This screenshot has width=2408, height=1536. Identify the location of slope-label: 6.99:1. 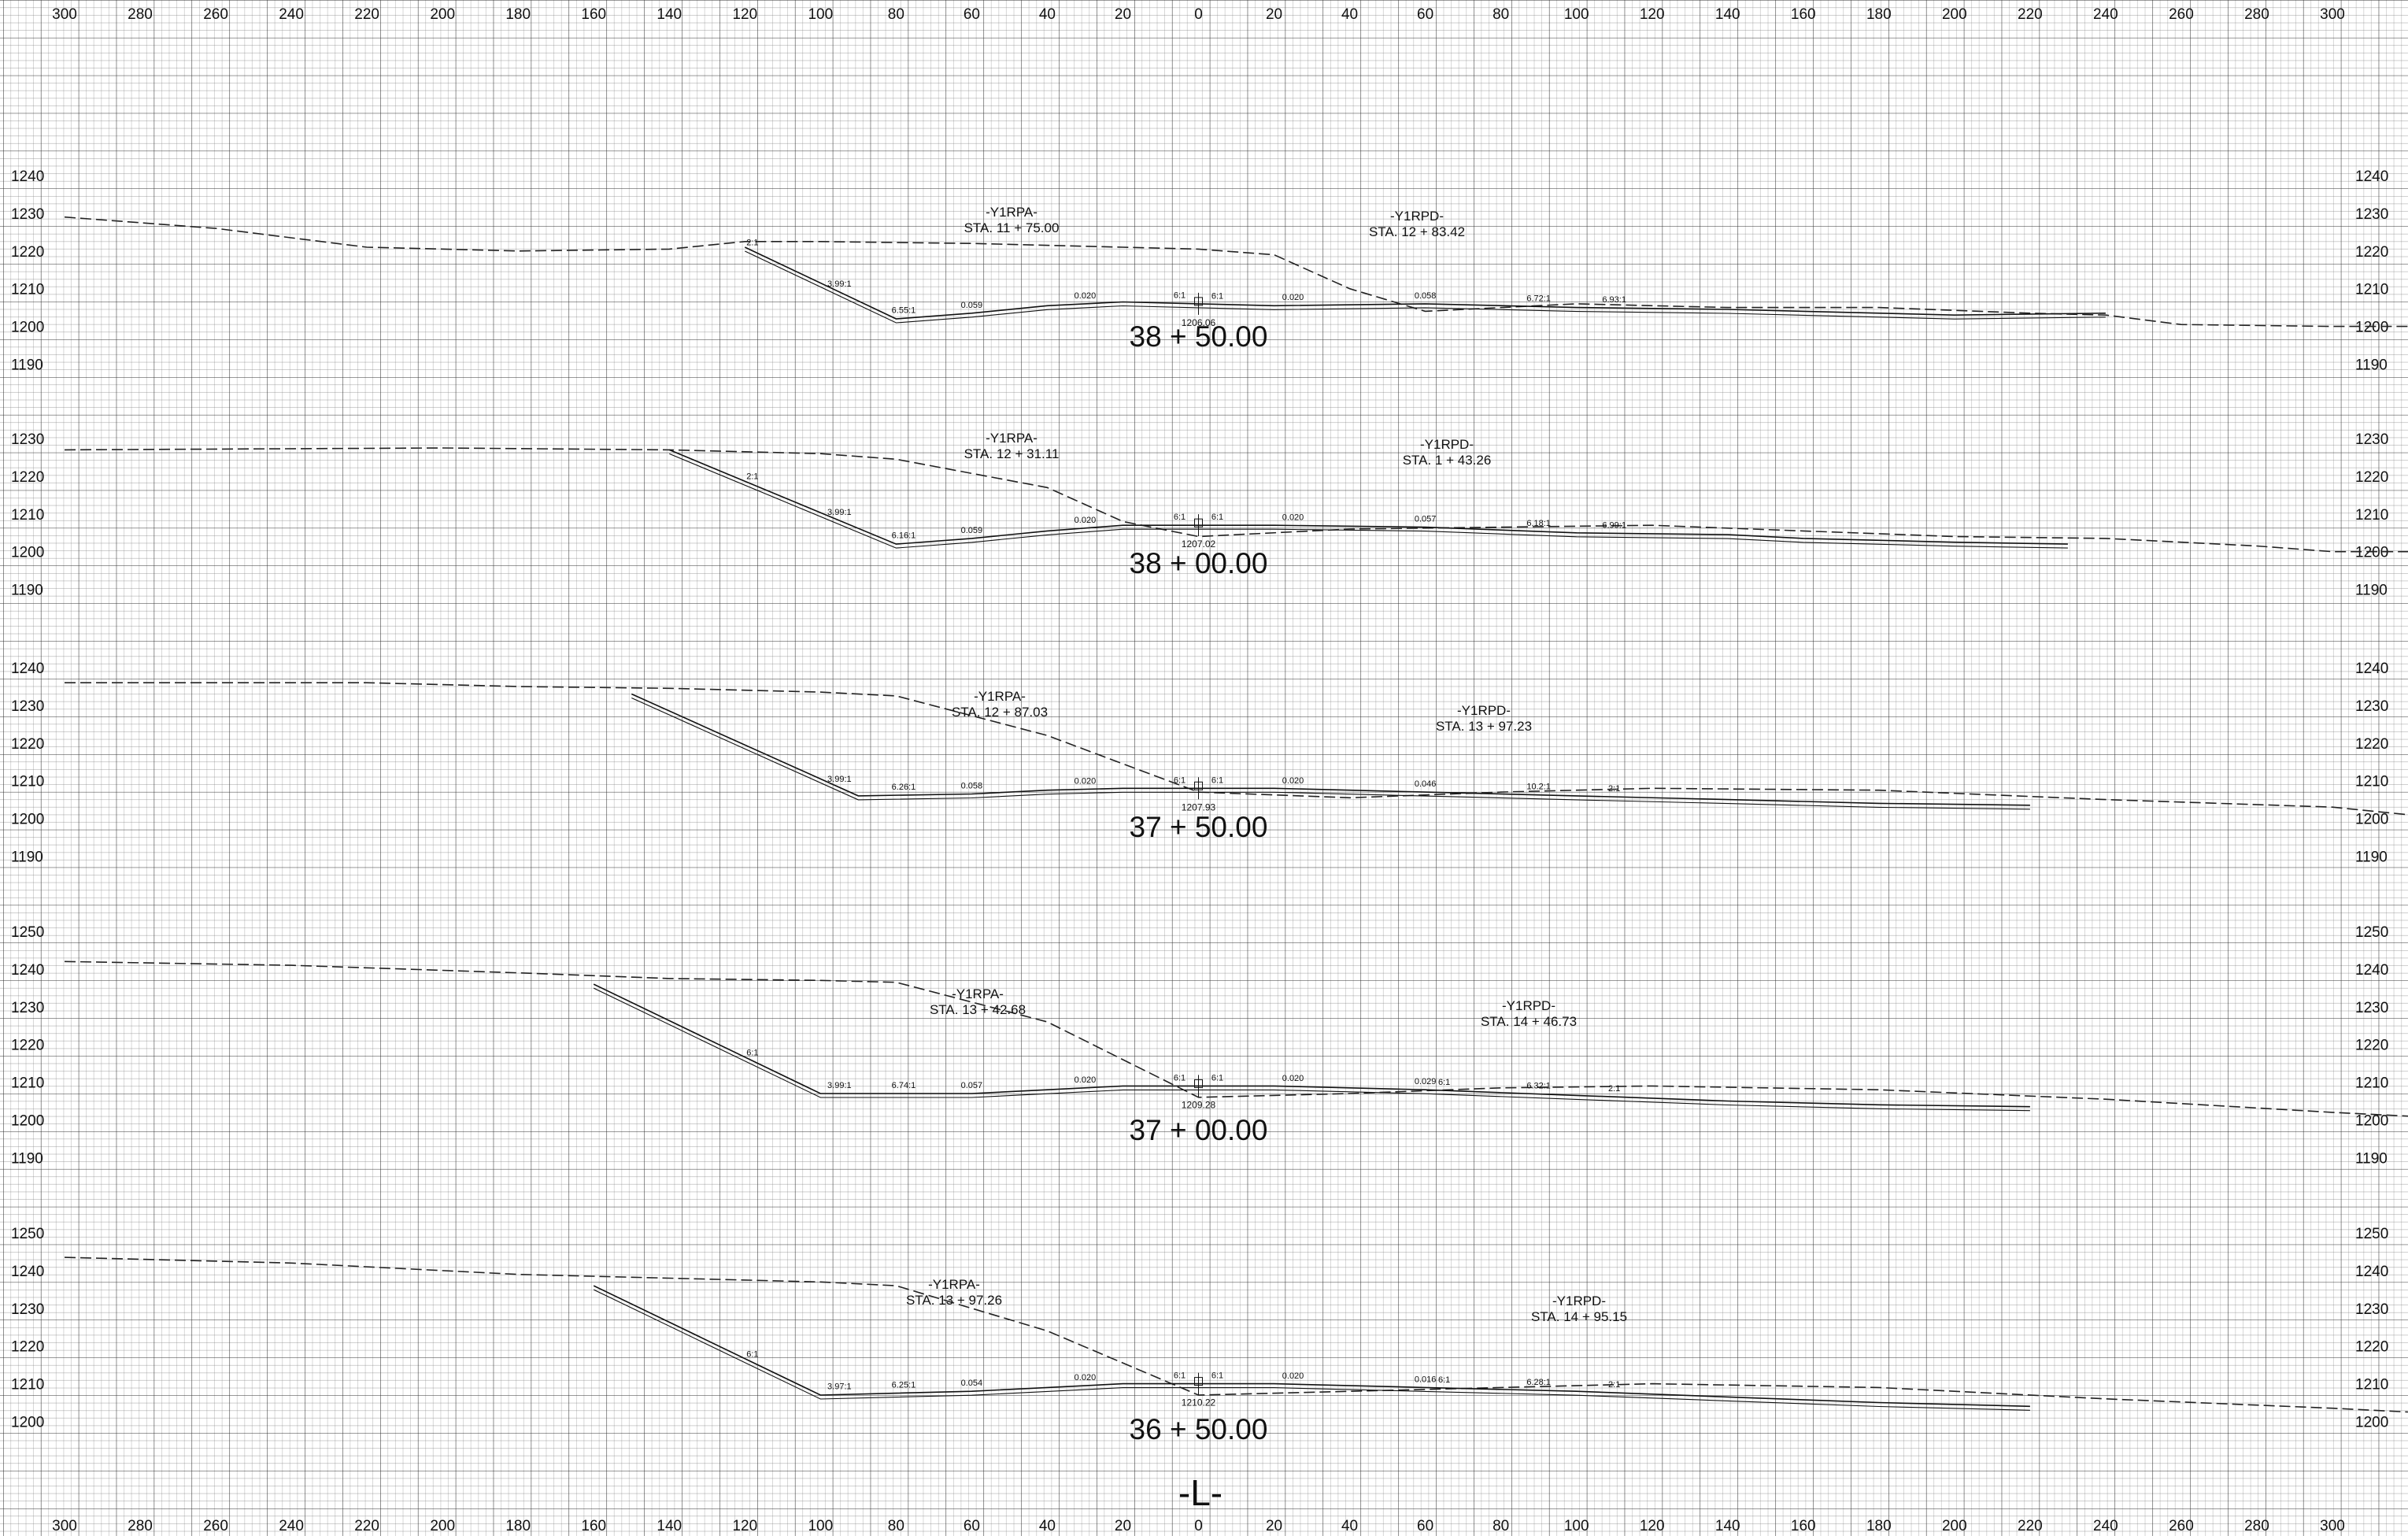
(1614, 525).